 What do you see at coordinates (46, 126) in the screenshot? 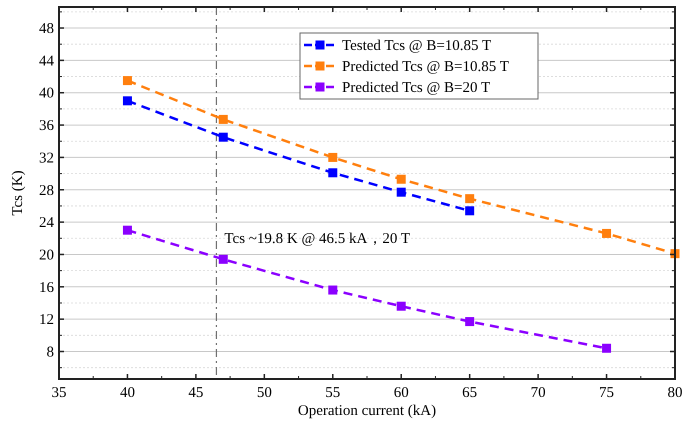
I see `y-tick-label: 36` at bounding box center [46, 126].